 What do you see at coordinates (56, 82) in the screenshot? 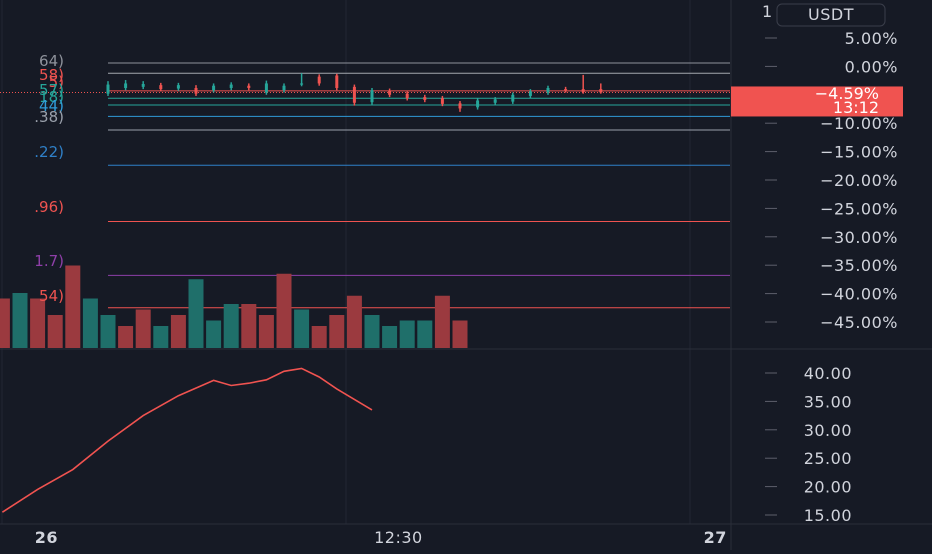
I see `indicator-label: 5)` at bounding box center [56, 82].